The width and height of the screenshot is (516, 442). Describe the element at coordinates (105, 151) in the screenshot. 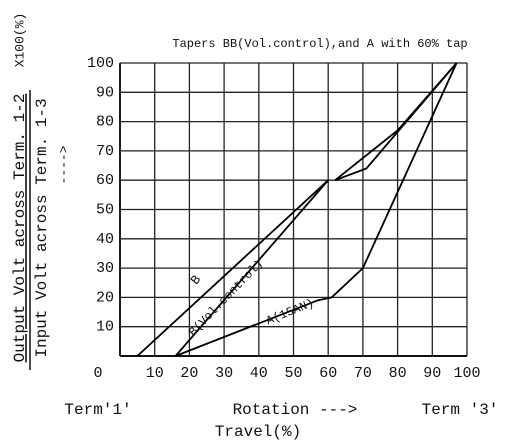

I see `y-tick-label: 70` at that location.